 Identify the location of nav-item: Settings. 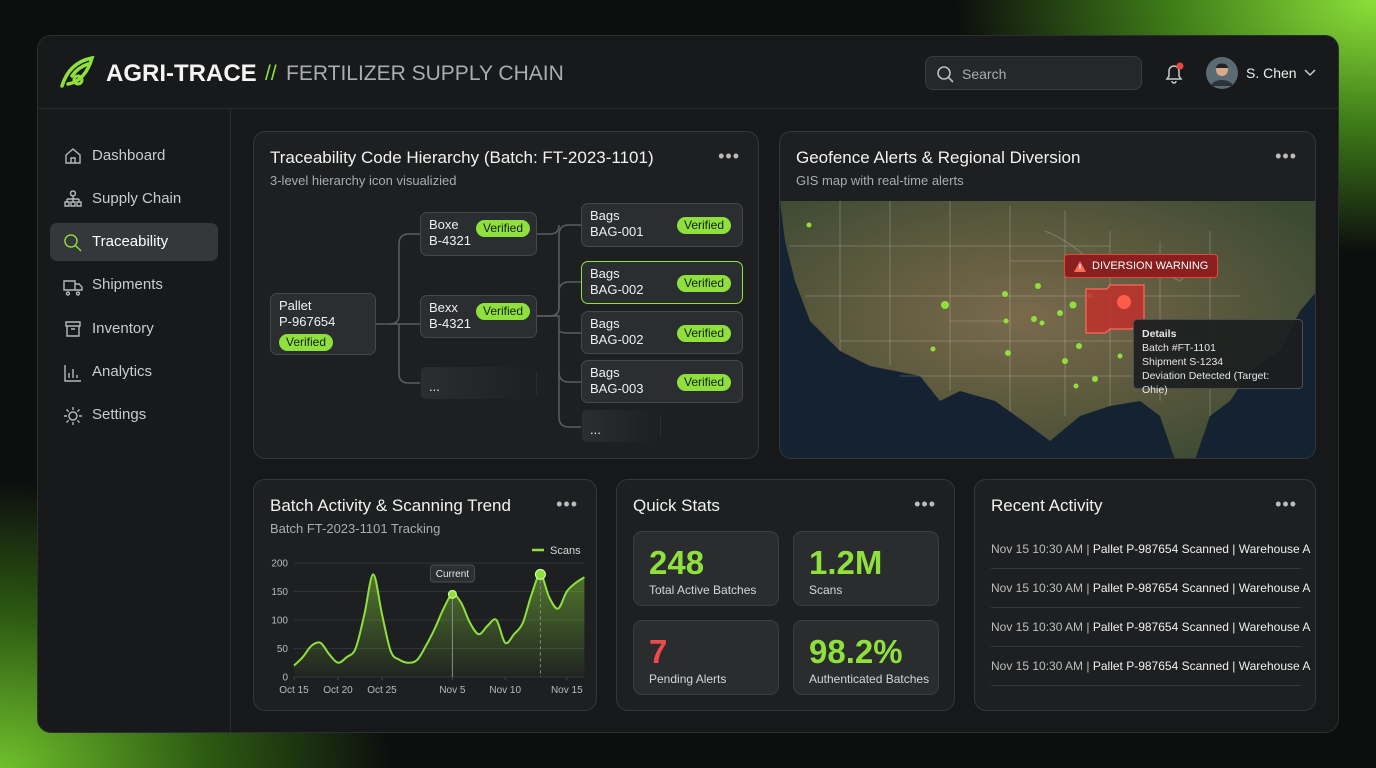
(134, 415).